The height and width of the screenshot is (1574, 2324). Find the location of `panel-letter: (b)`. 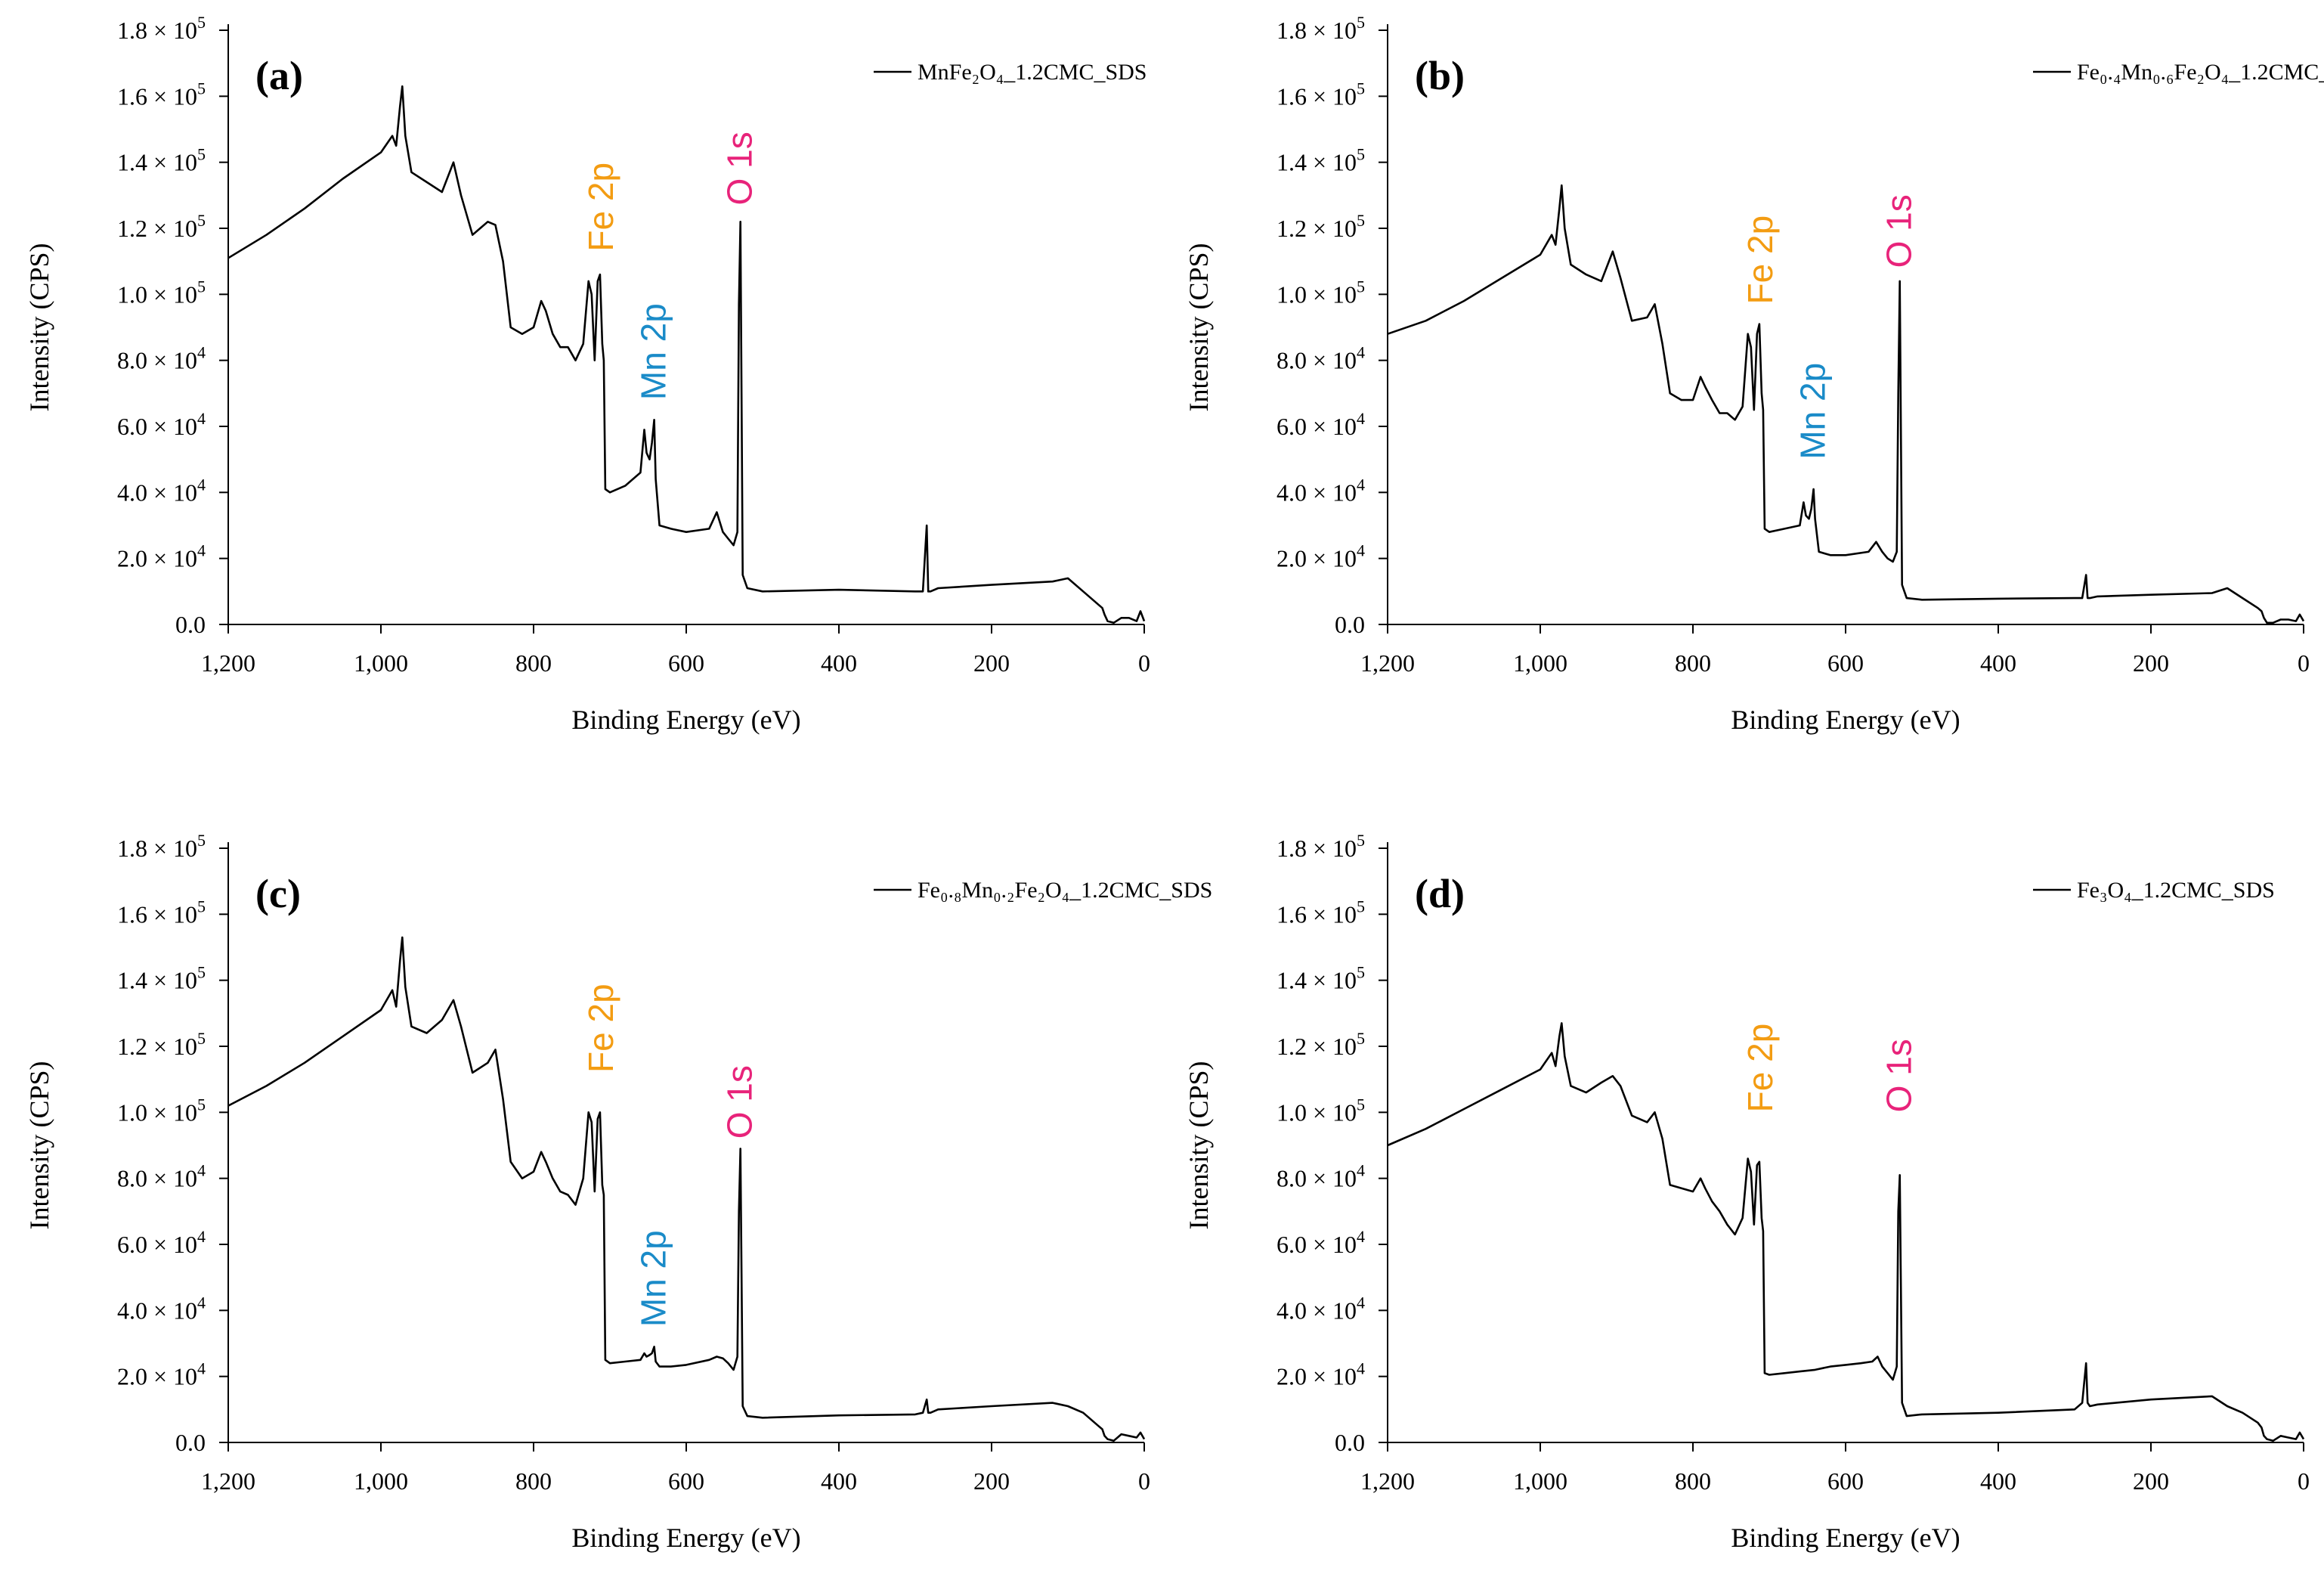

panel-letter: (b) is located at coordinates (1440, 75).